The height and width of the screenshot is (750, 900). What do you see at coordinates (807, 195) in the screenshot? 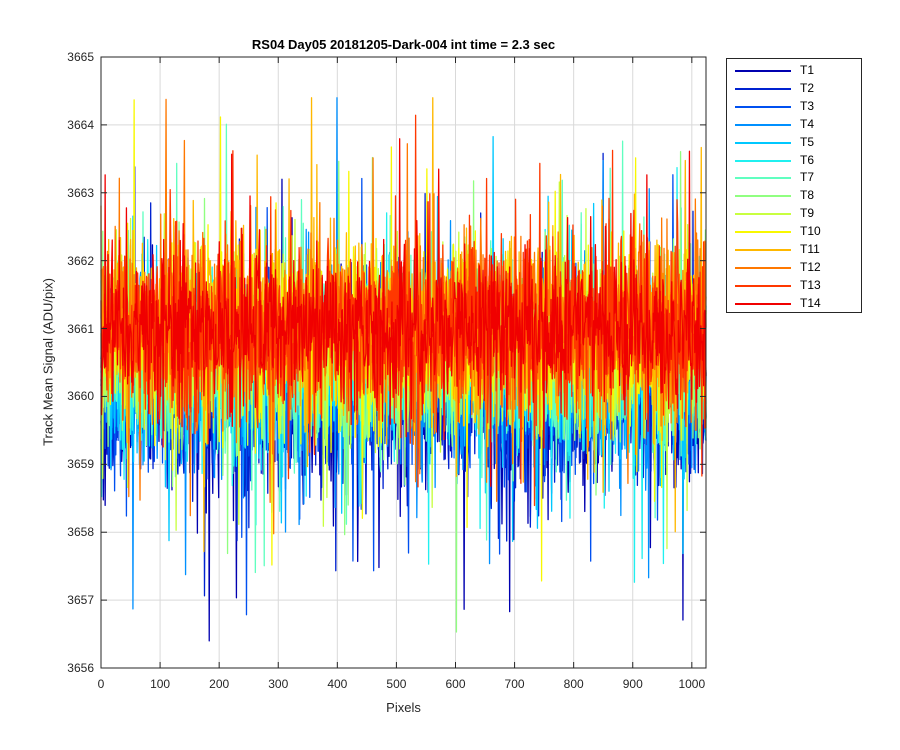
I see `legend-label: T8` at bounding box center [807, 195].